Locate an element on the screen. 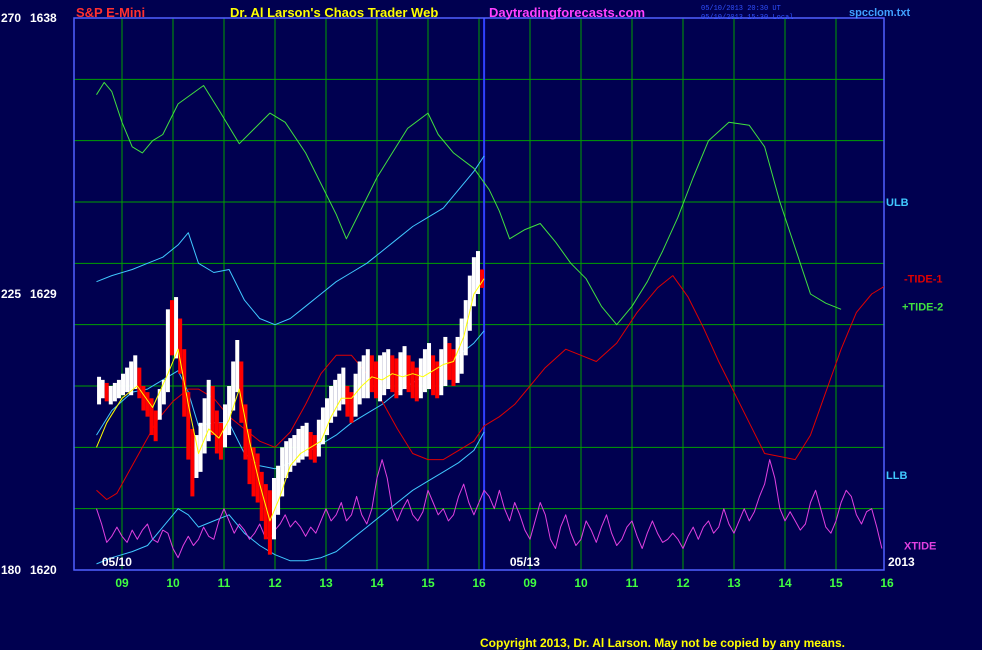 The height and width of the screenshot is (650, 982). y-tick-left: 225 is located at coordinates (11, 294).